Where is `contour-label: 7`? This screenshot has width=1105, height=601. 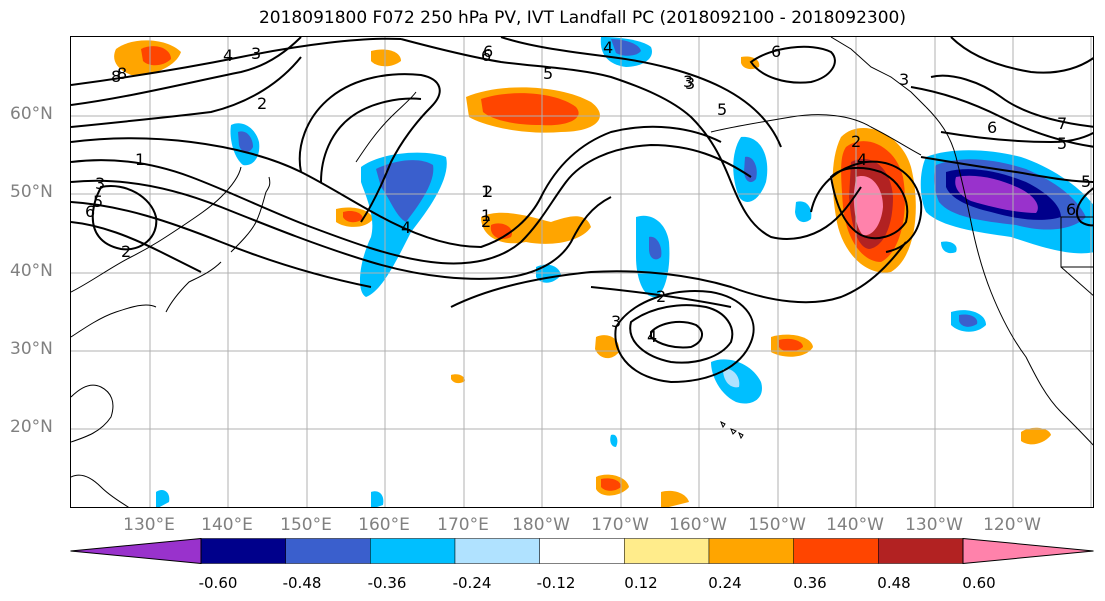 contour-label: 7 is located at coordinates (1062, 123).